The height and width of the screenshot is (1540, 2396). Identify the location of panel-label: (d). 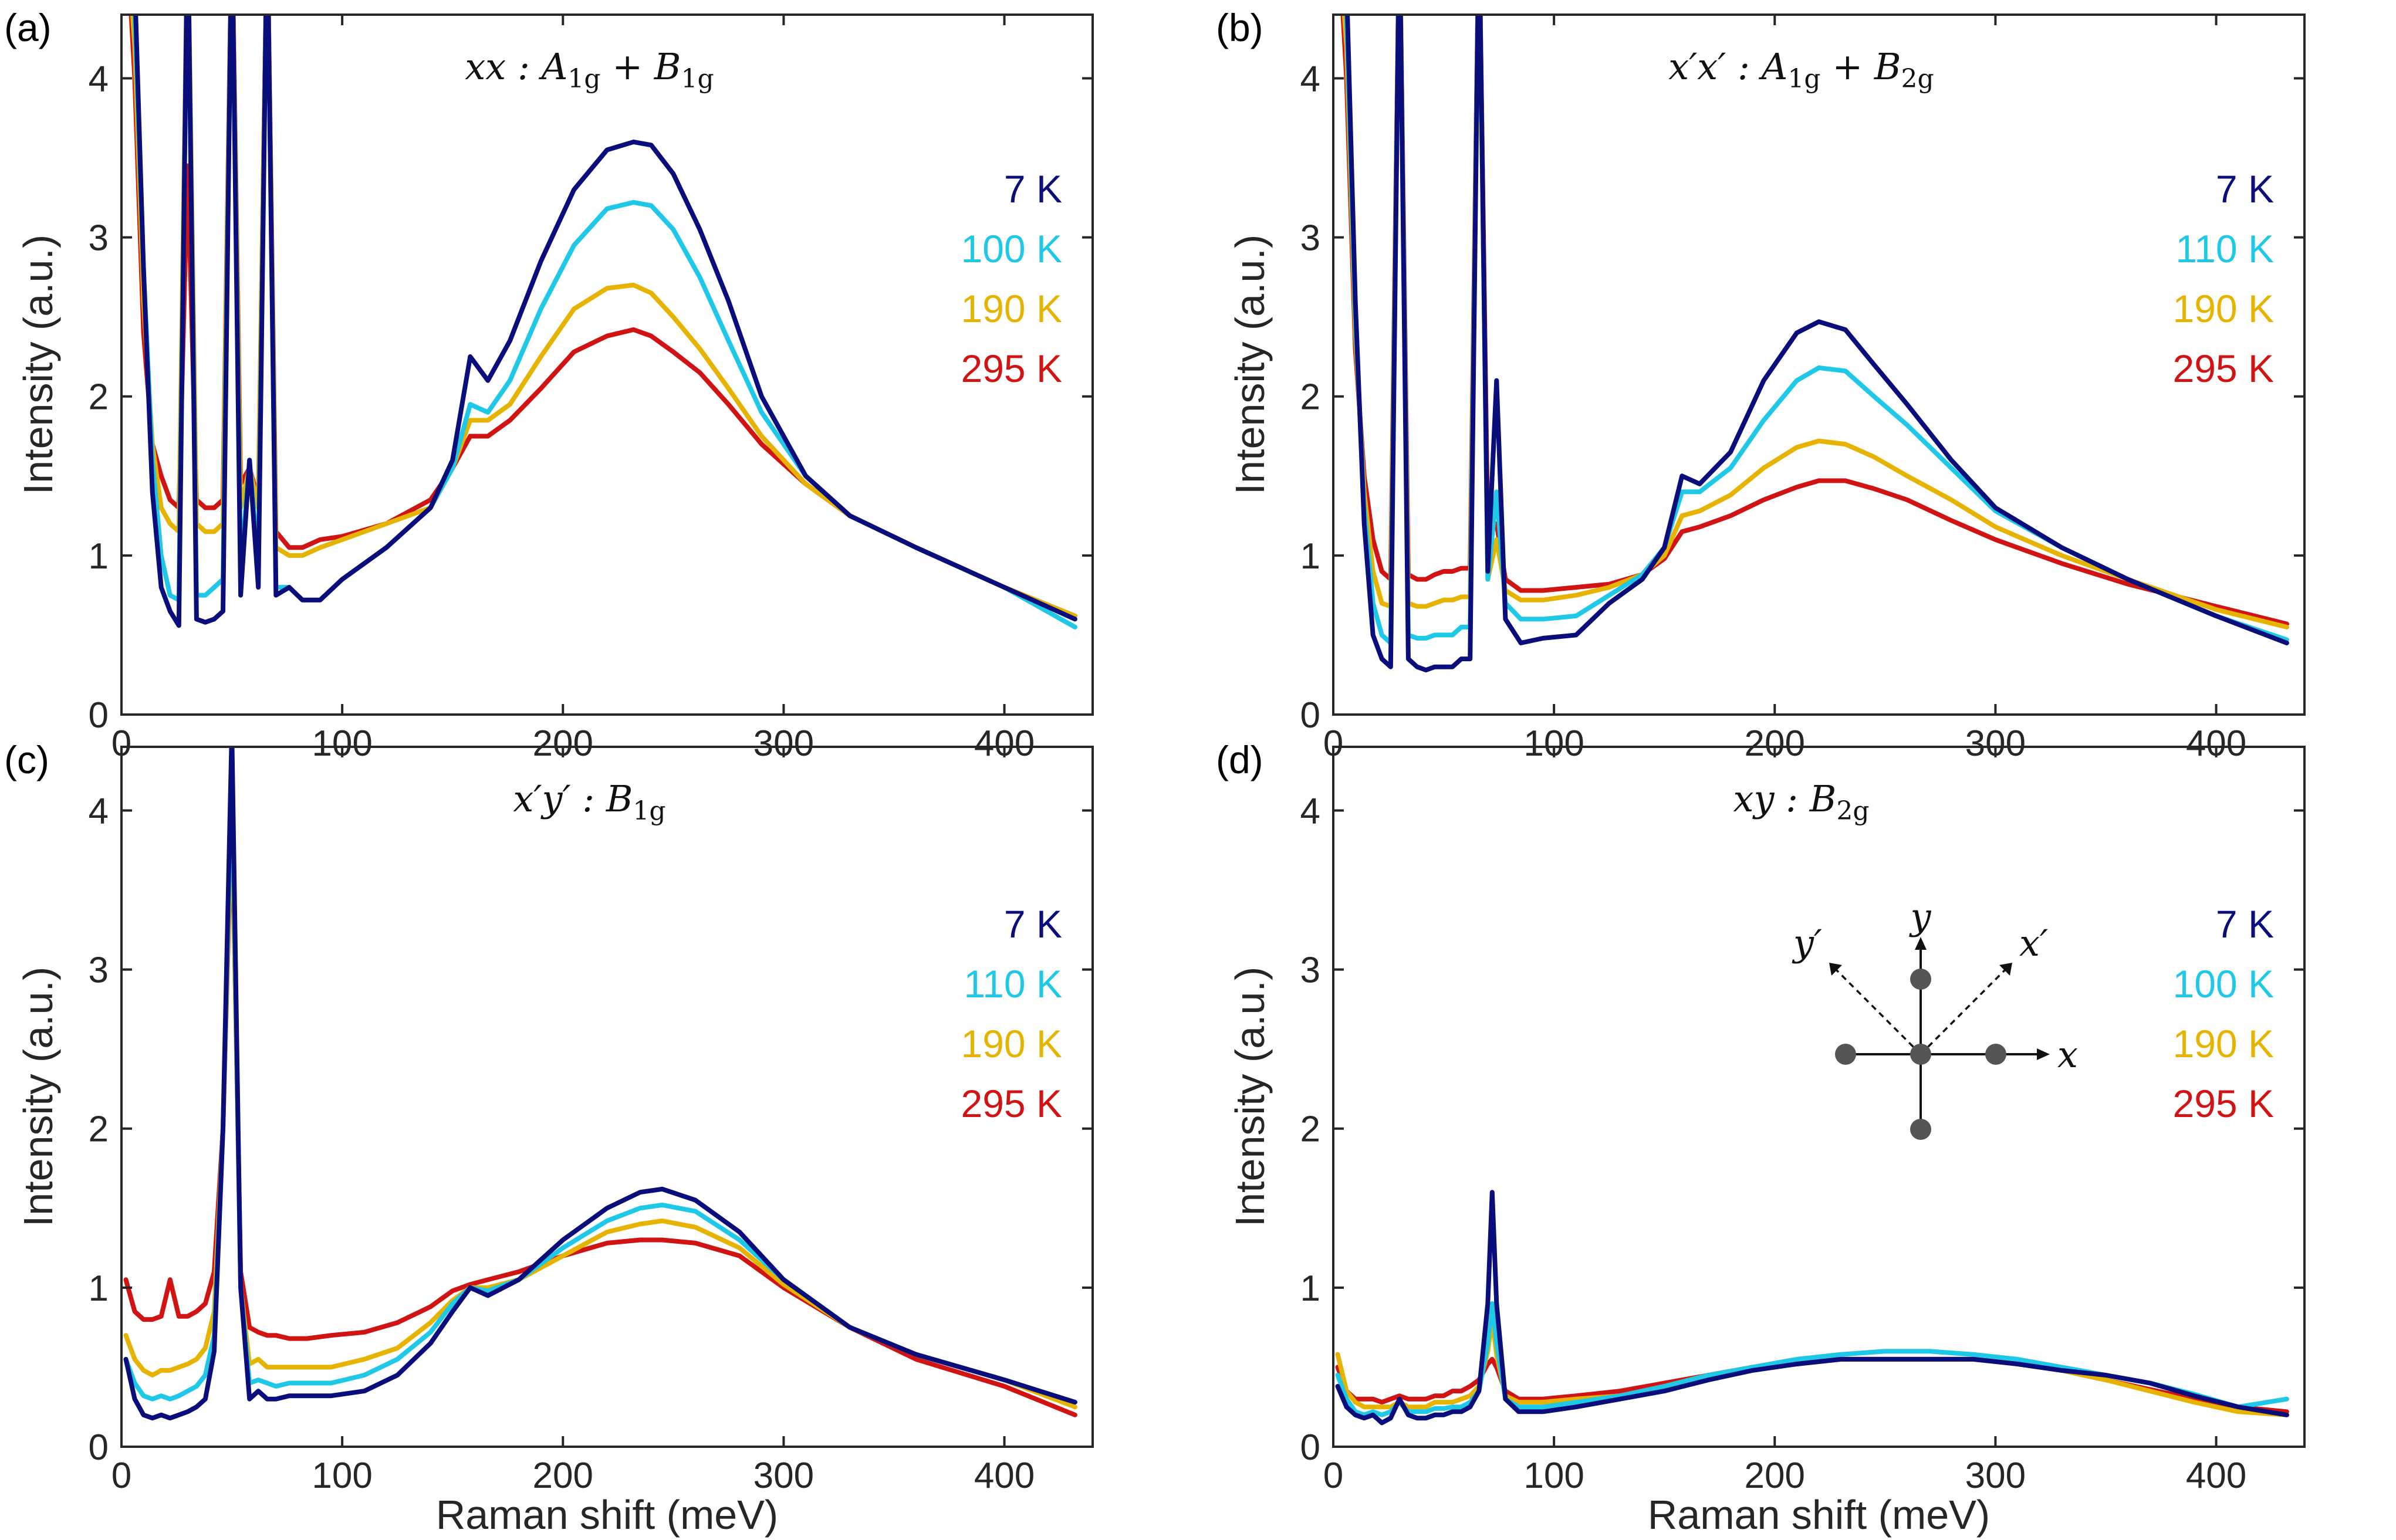
(1239, 759).